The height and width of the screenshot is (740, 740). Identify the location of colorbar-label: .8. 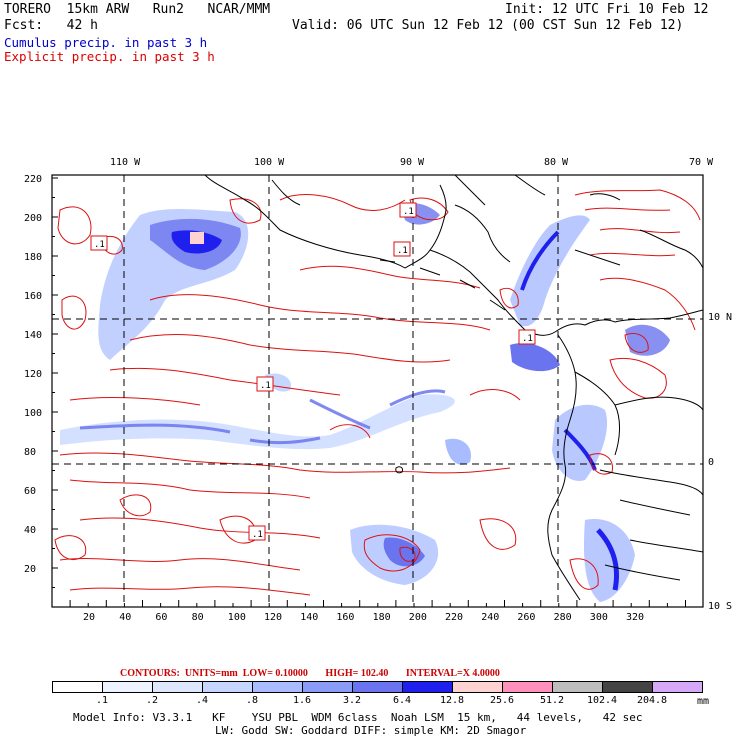
(252, 700).